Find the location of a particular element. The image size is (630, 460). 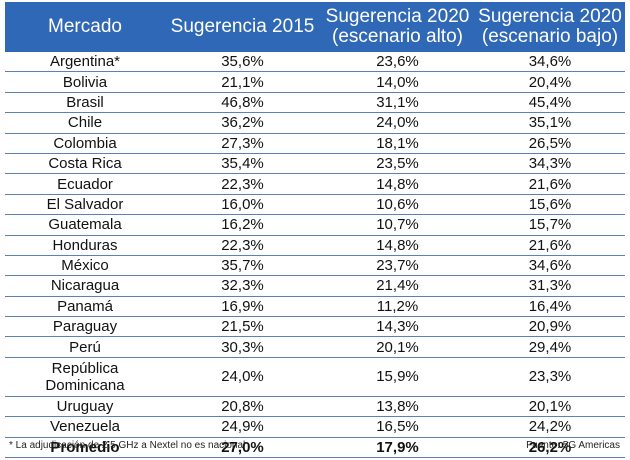

table-row: Bolivia 21,1% 14,0% 20,4% is located at coordinates (315, 82).